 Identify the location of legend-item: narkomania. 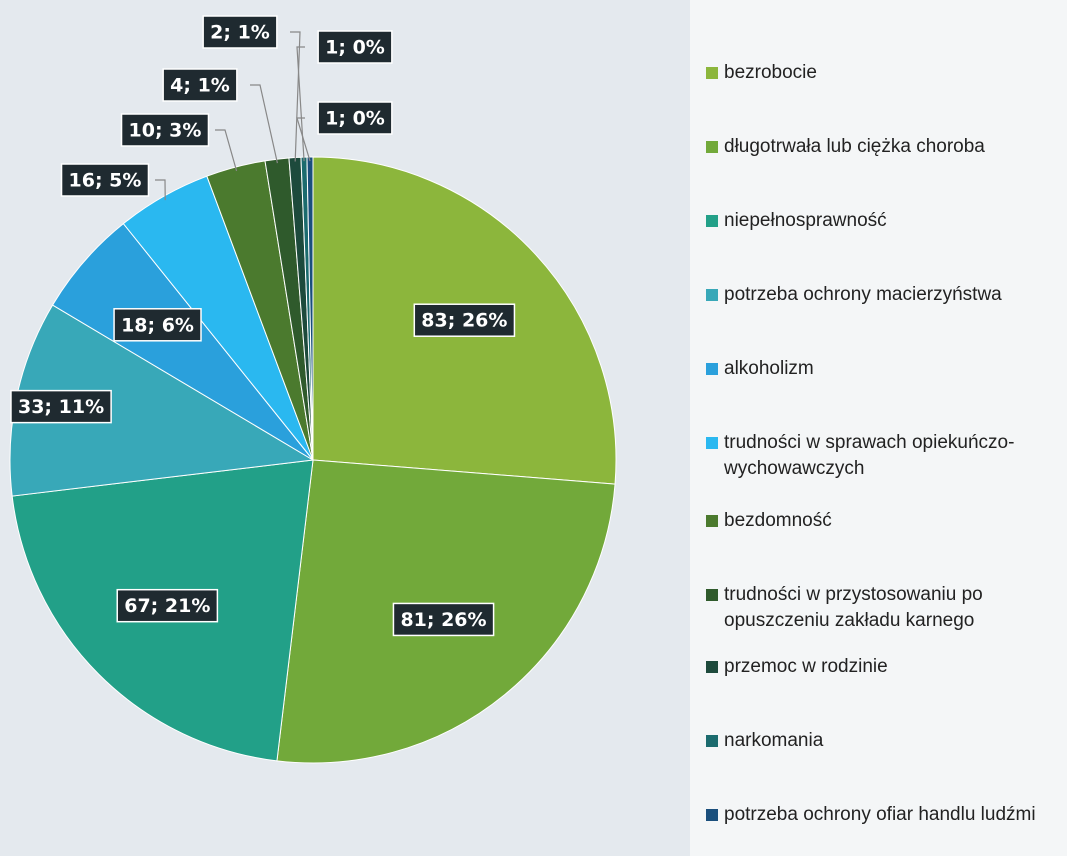
(886, 741).